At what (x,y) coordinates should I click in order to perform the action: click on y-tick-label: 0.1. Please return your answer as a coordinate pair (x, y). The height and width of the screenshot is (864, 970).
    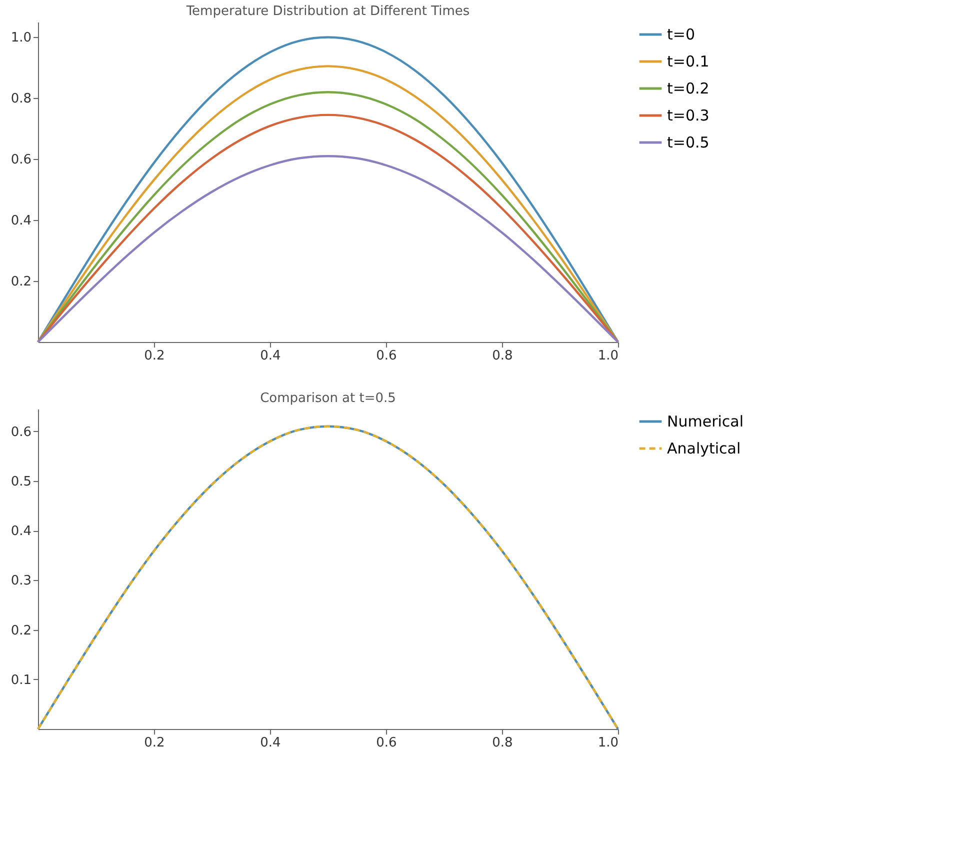
    Looking at the image, I should click on (21, 680).